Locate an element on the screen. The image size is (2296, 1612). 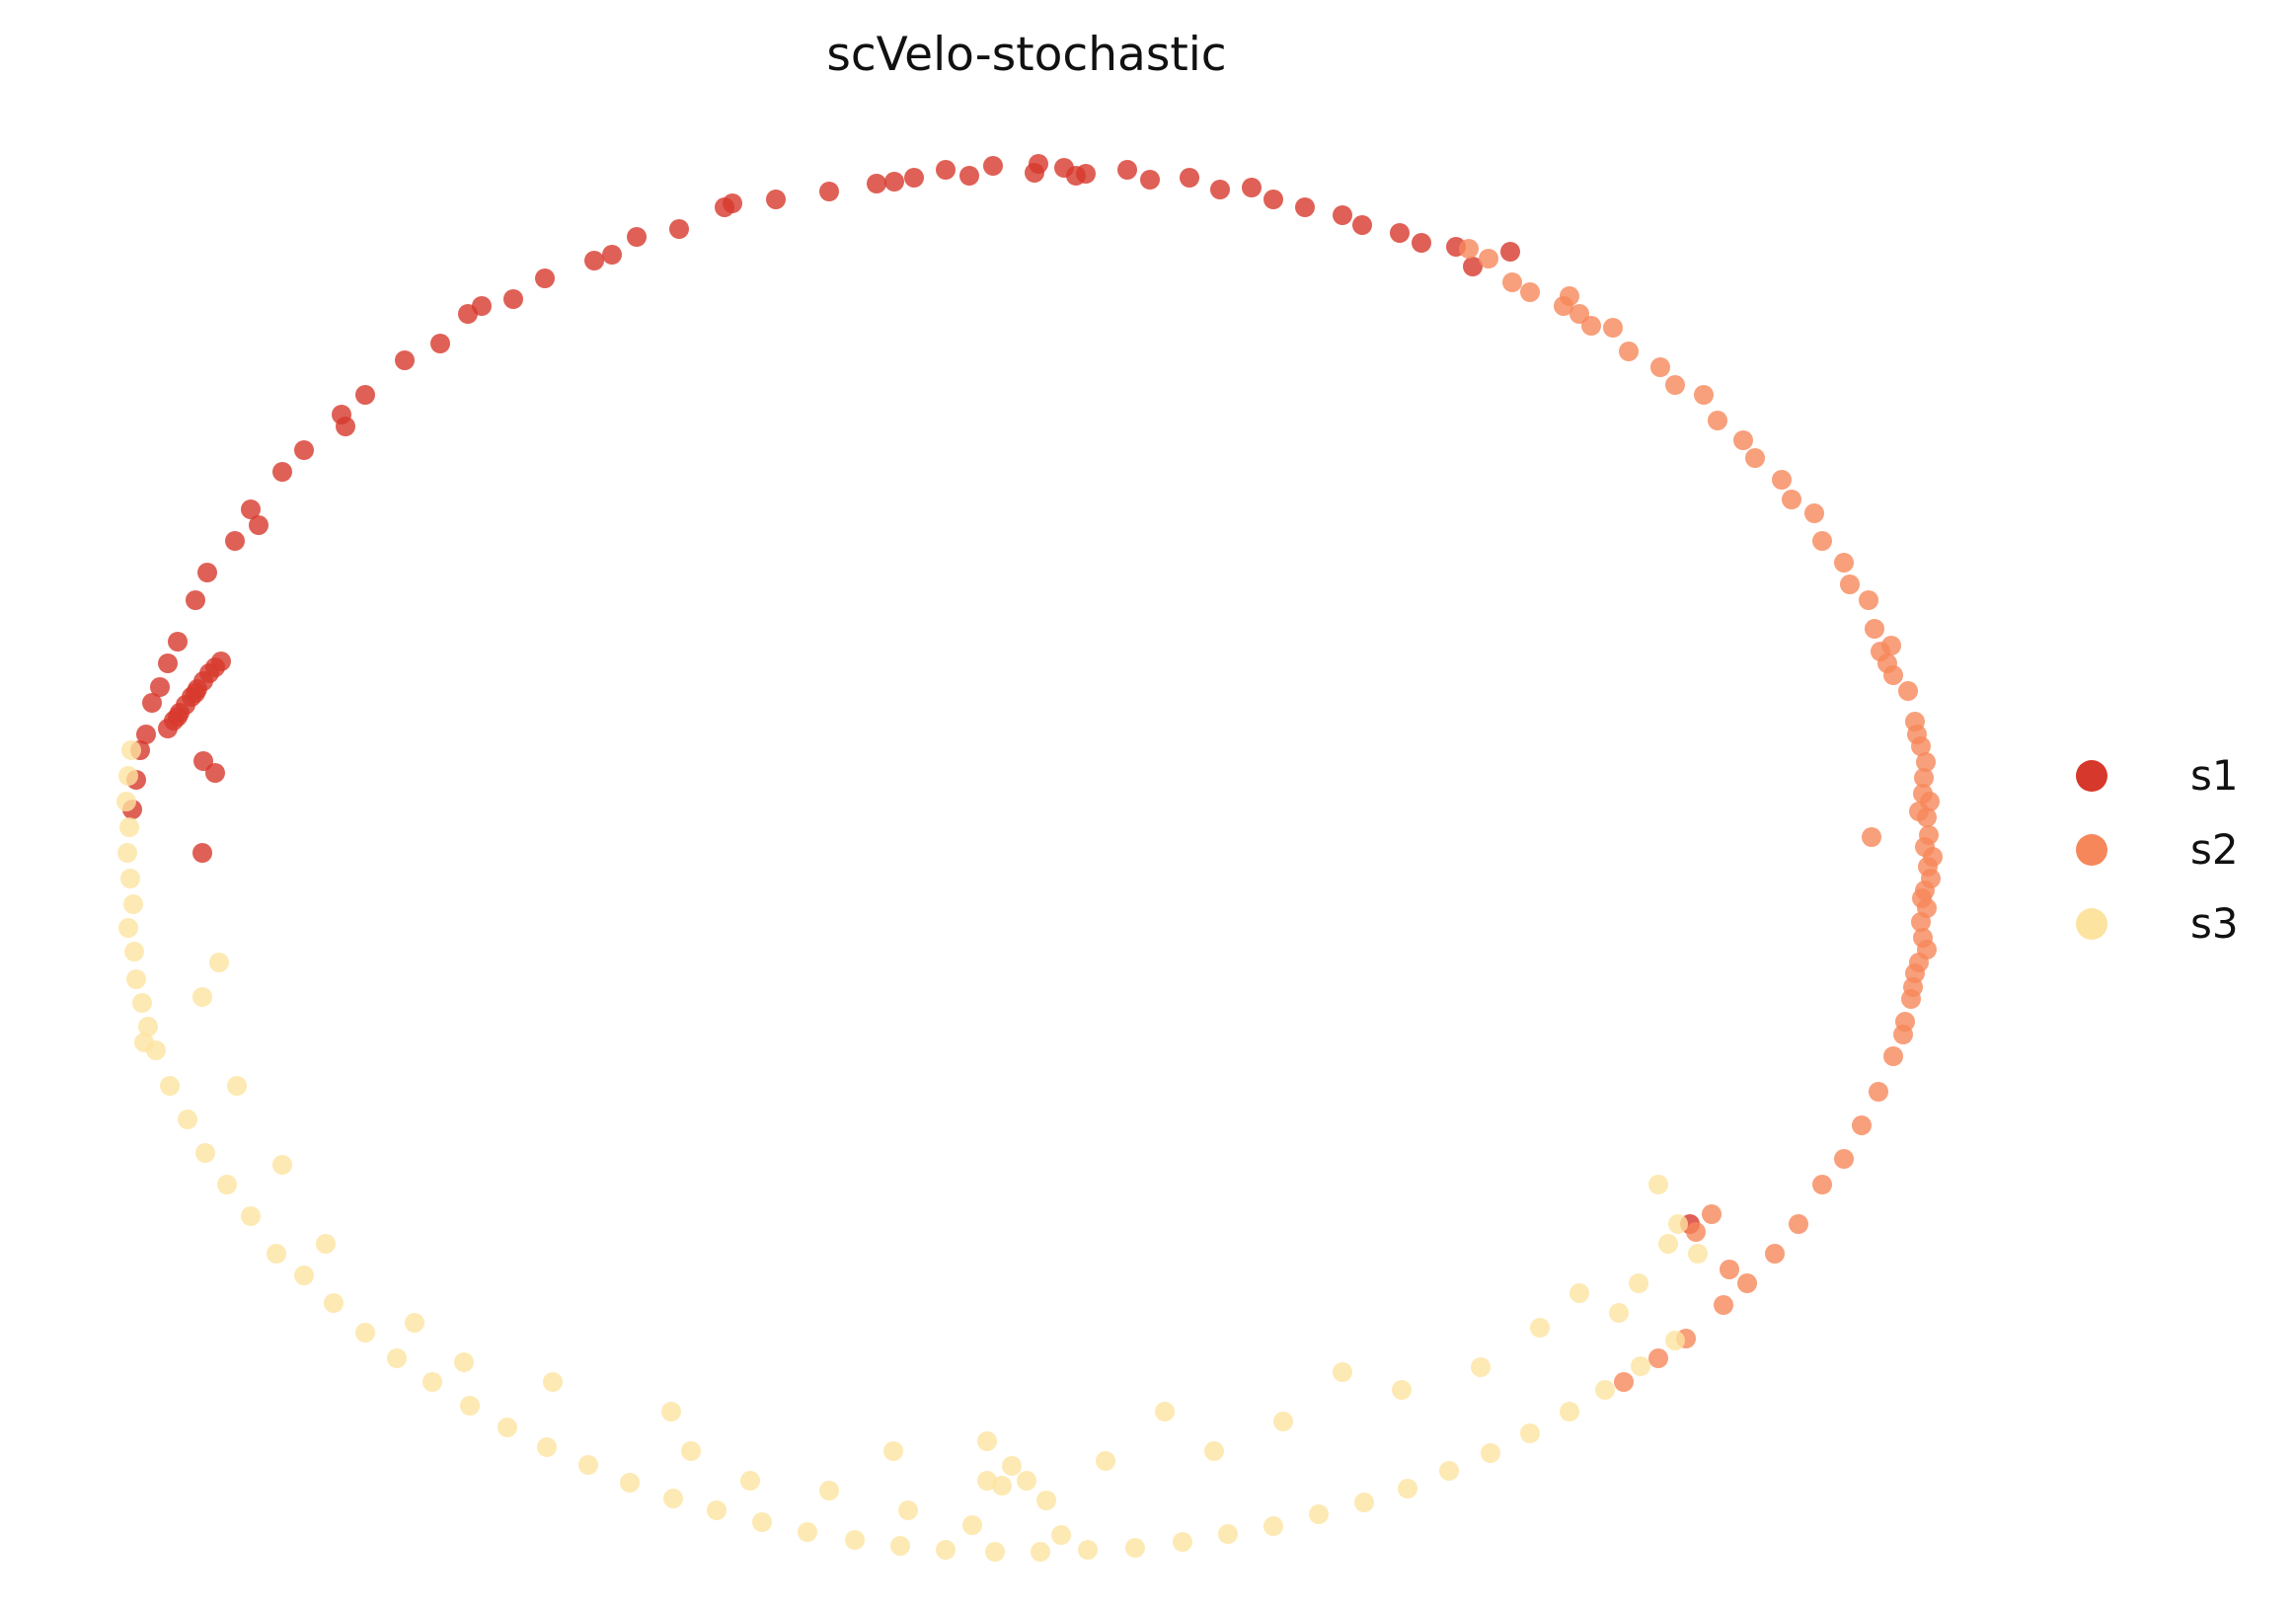
chart-title: scVelo-stochastic is located at coordinates (1026, 55).